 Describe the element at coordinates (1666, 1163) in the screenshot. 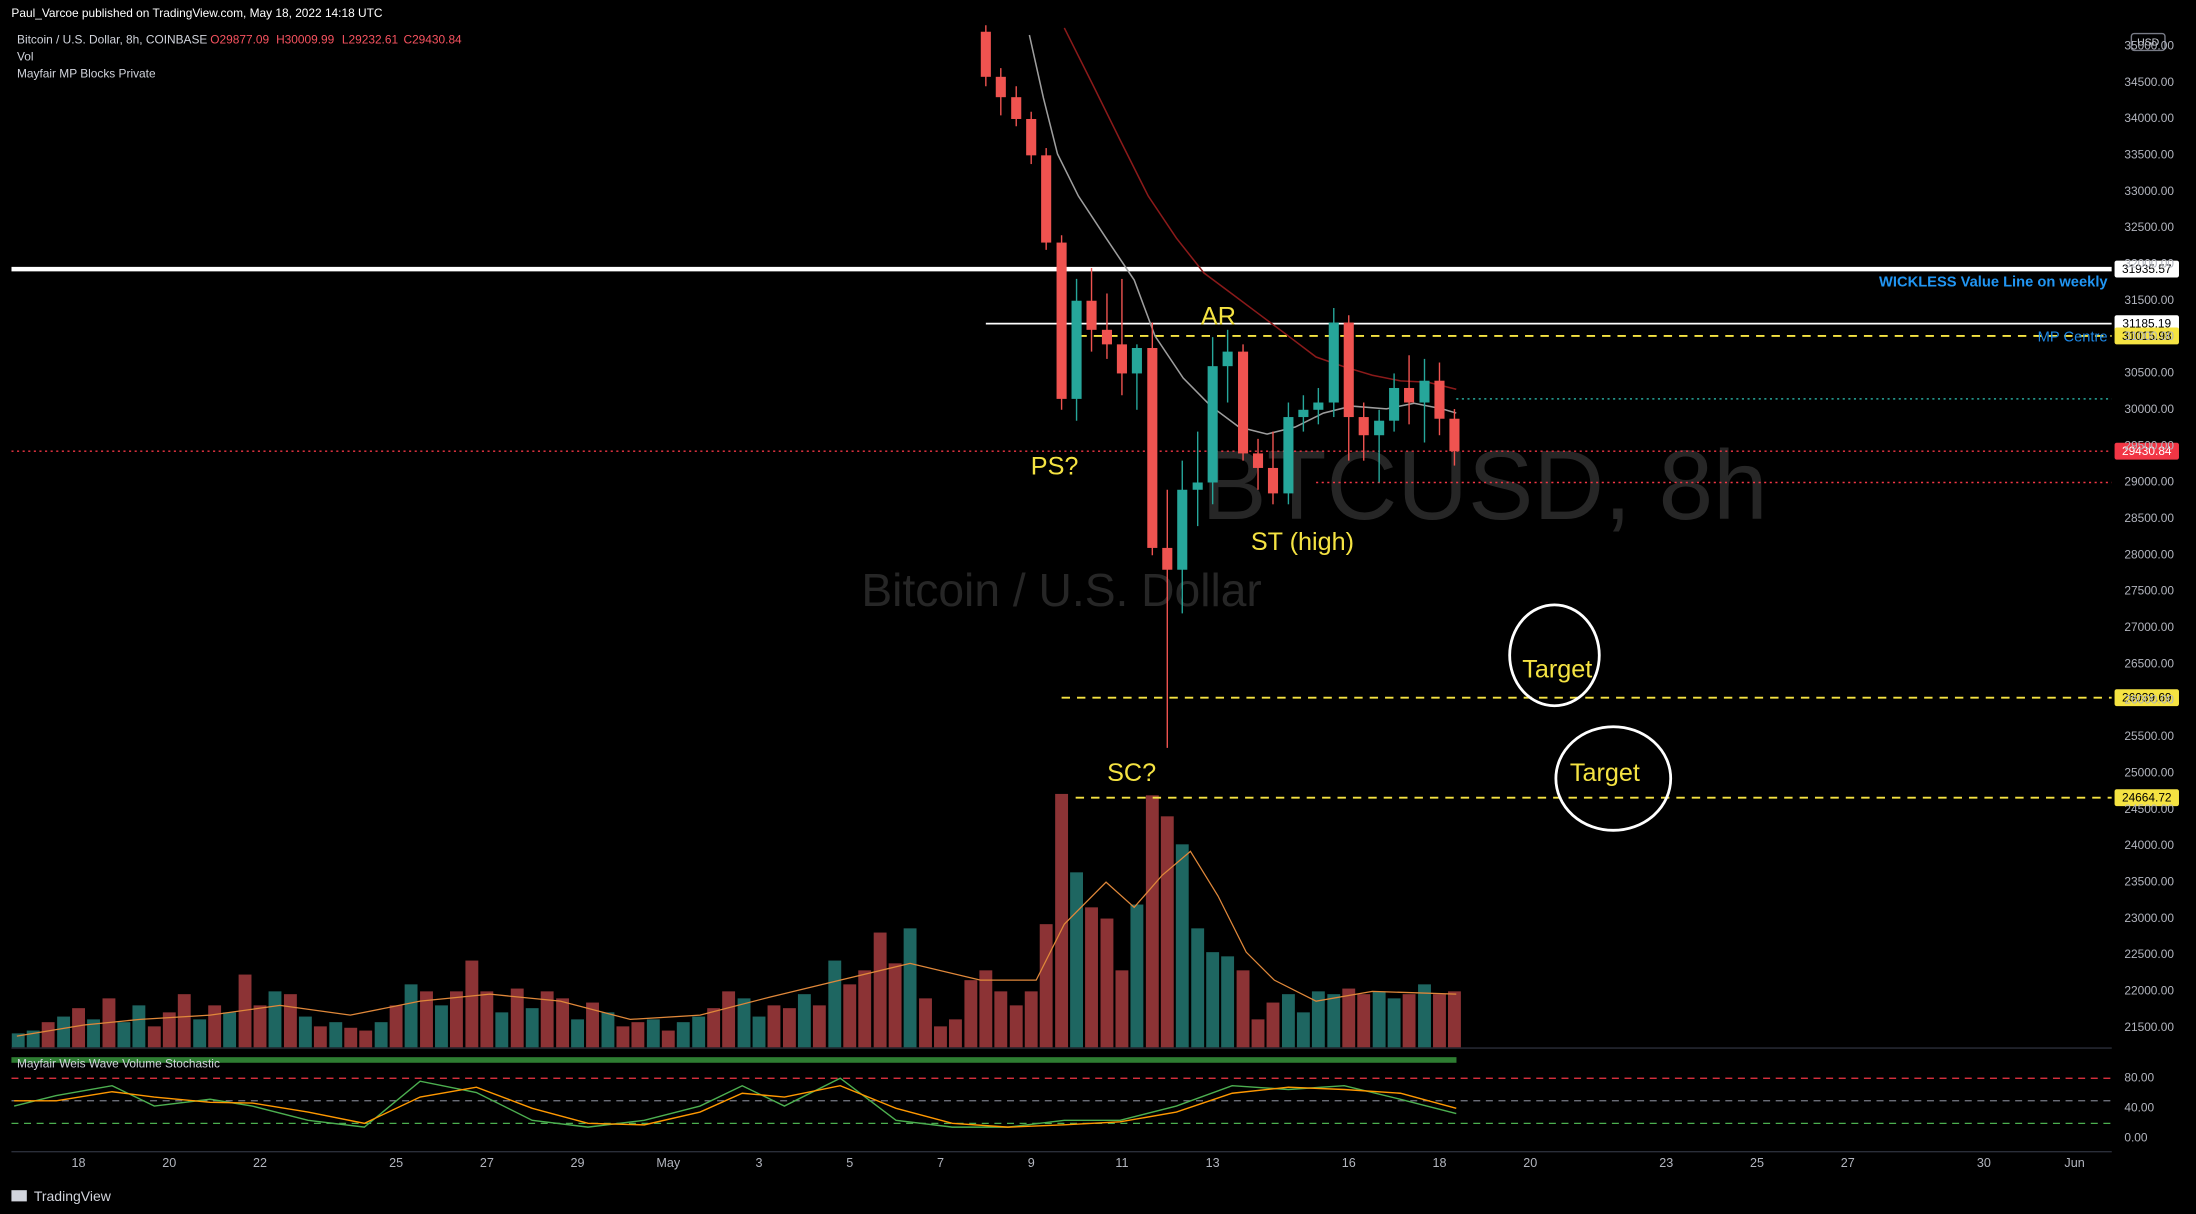

I see `x-tick-label: 23` at that location.